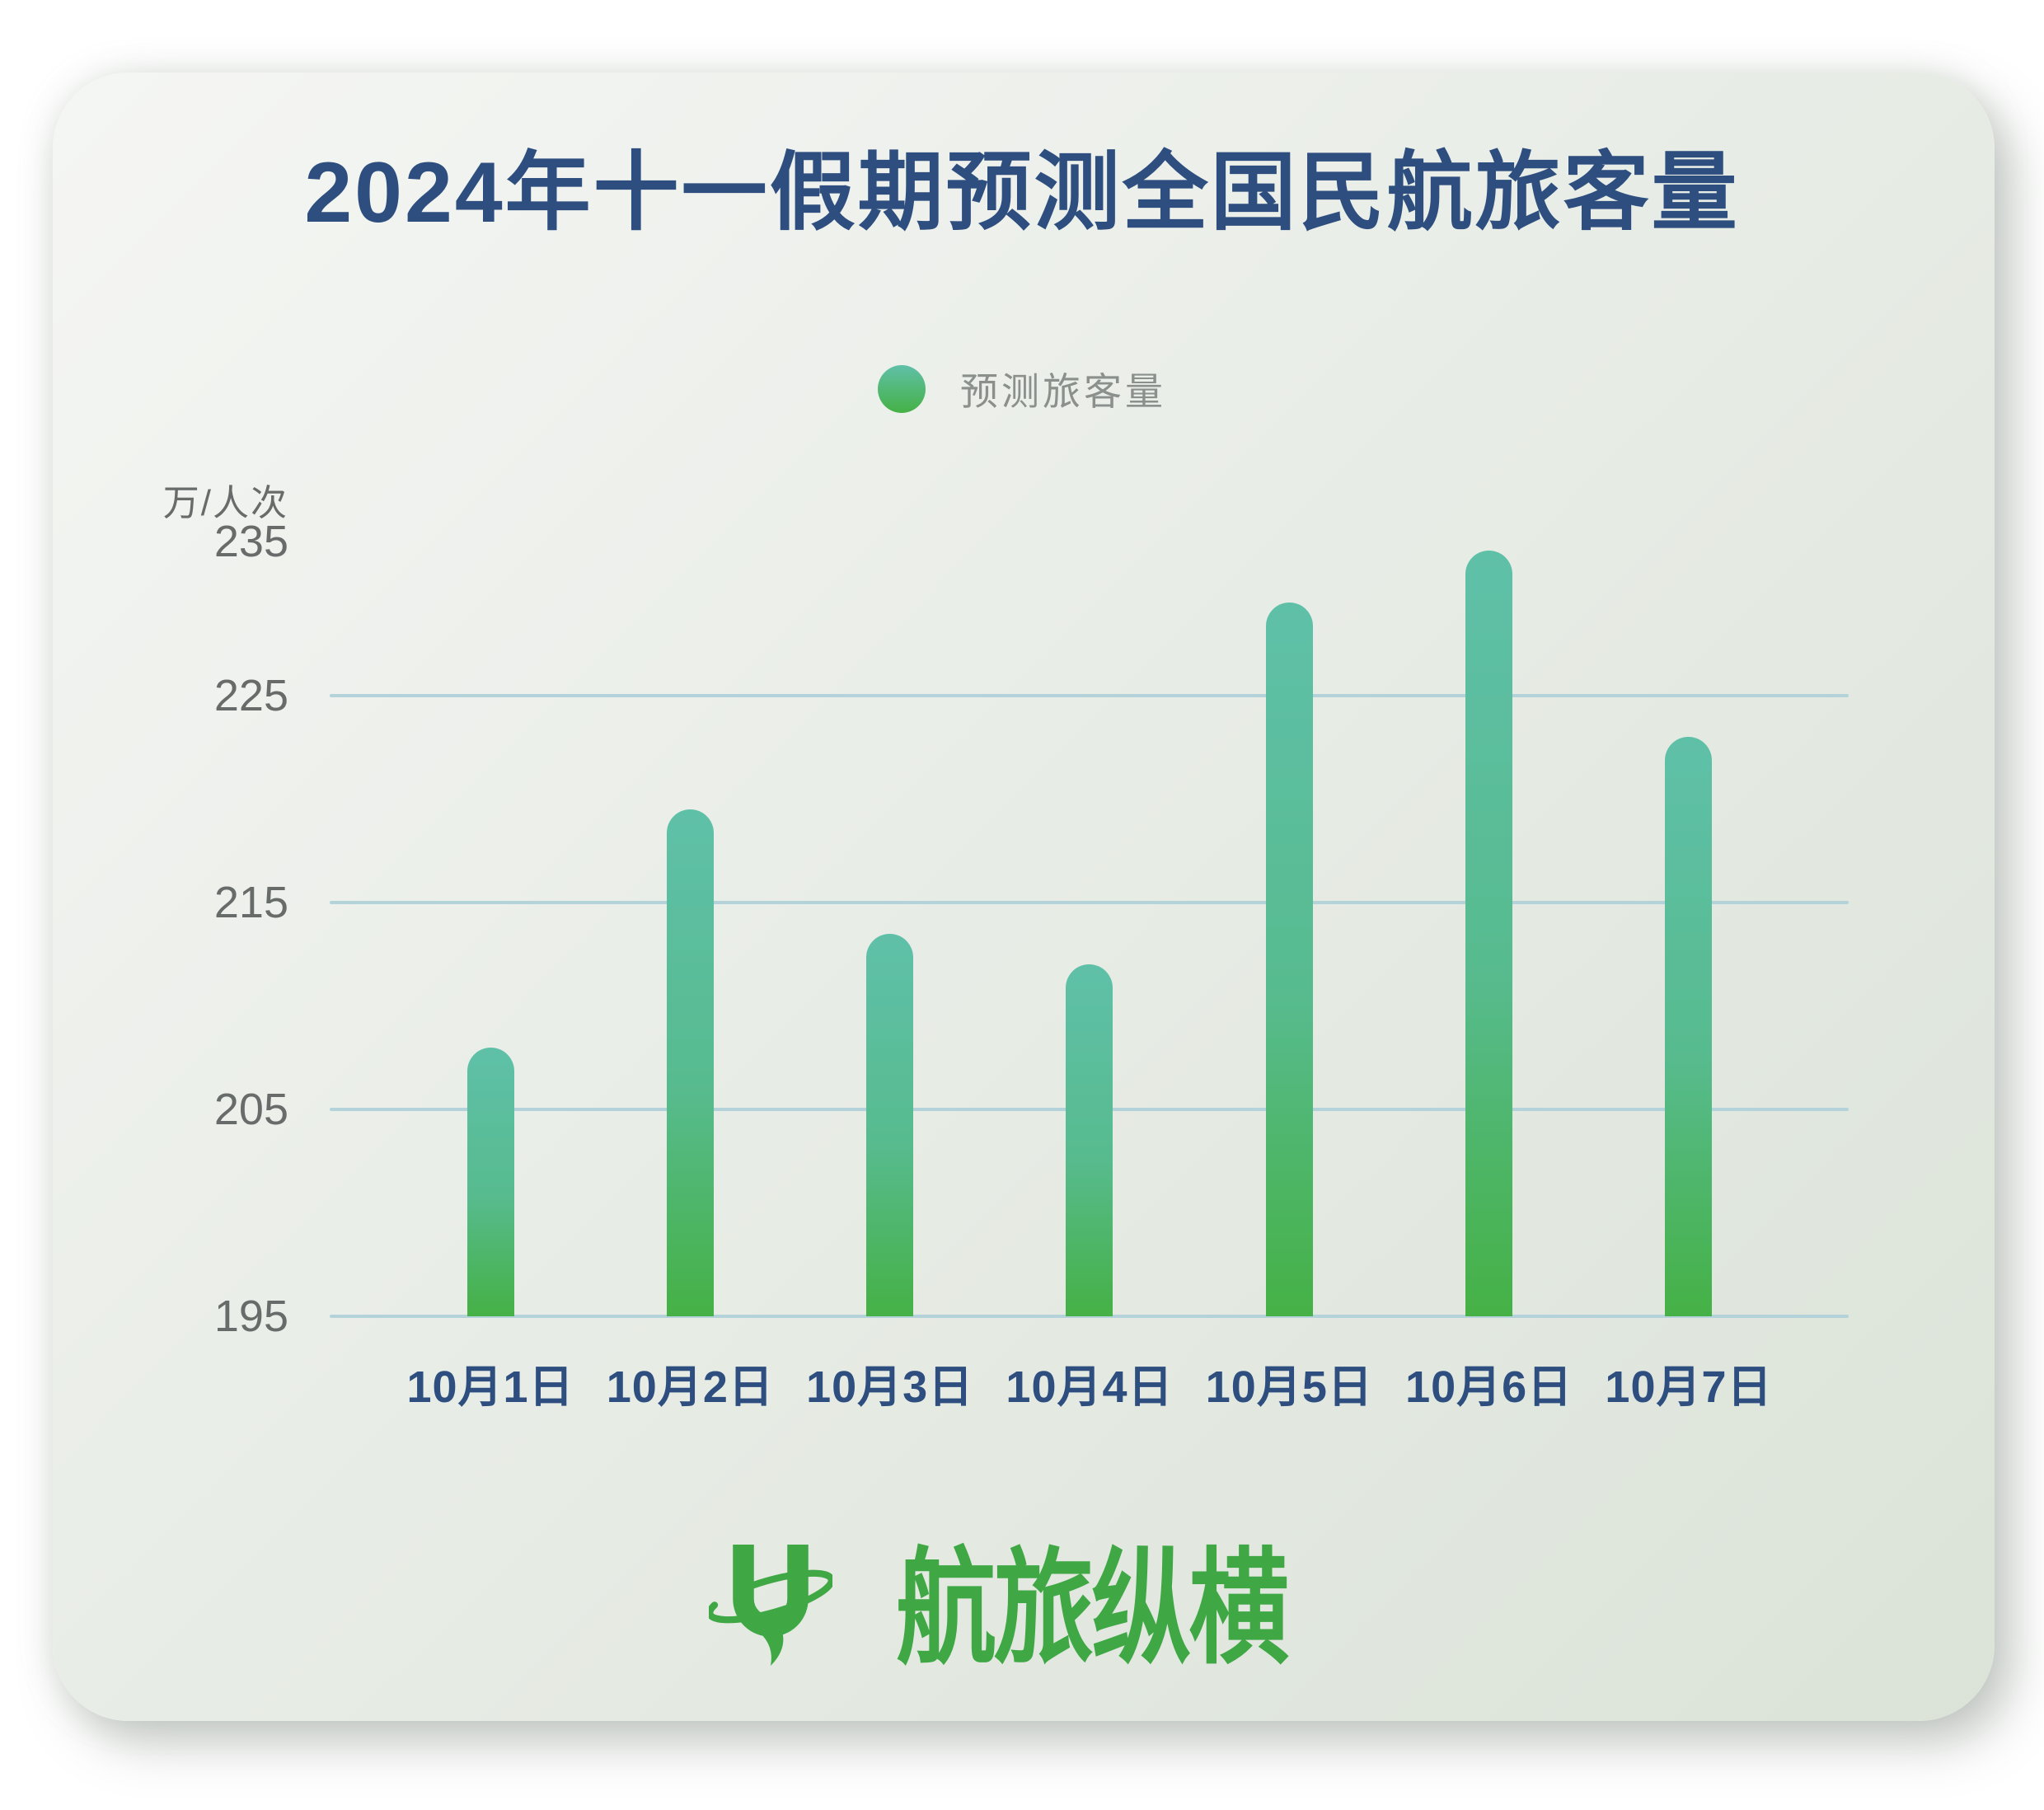  What do you see at coordinates (1022, 193) in the screenshot?
I see `chart-title: 2024年十一假期预测全国民航旅客量` at bounding box center [1022, 193].